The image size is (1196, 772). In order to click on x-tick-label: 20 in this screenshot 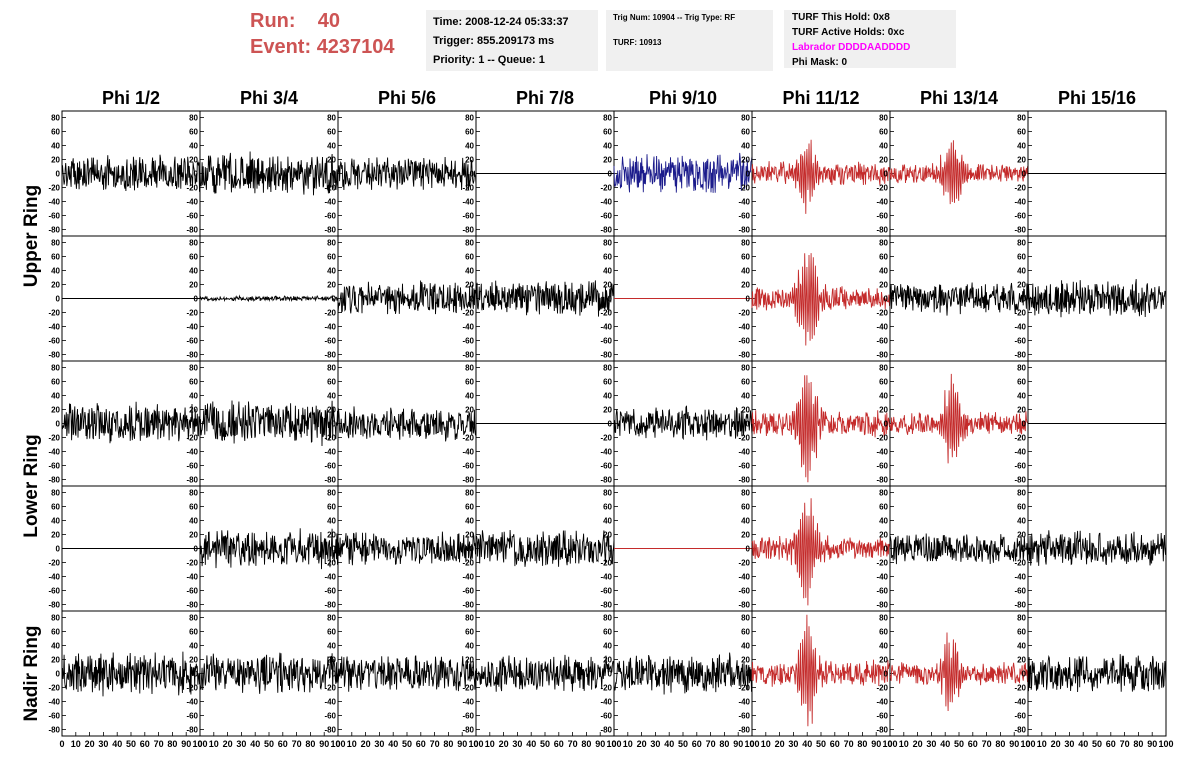, I will do `click(504, 744)`.